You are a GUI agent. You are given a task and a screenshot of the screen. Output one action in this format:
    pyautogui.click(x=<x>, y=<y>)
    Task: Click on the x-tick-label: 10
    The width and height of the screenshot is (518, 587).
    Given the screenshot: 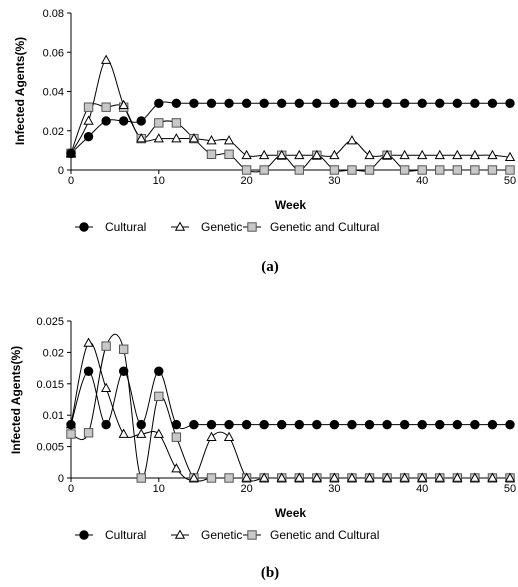 What is the action you would take?
    pyautogui.click(x=159, y=489)
    